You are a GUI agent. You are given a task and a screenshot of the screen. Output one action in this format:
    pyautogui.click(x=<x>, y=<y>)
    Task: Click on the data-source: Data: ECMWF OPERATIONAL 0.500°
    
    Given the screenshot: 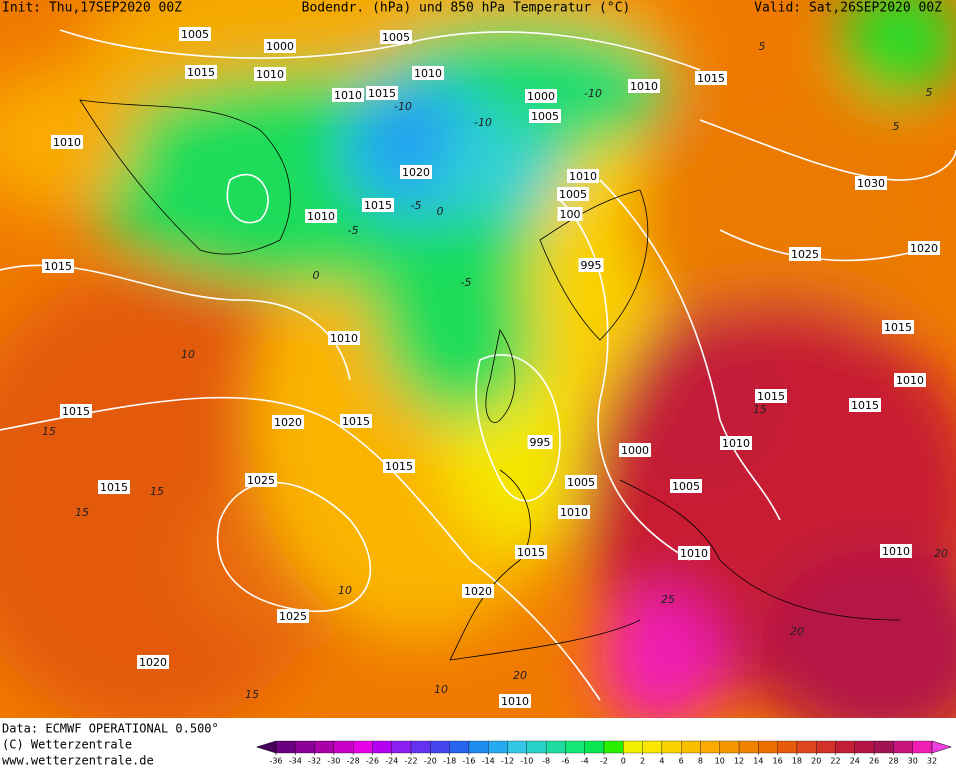 What is the action you would take?
    pyautogui.click(x=110, y=729)
    